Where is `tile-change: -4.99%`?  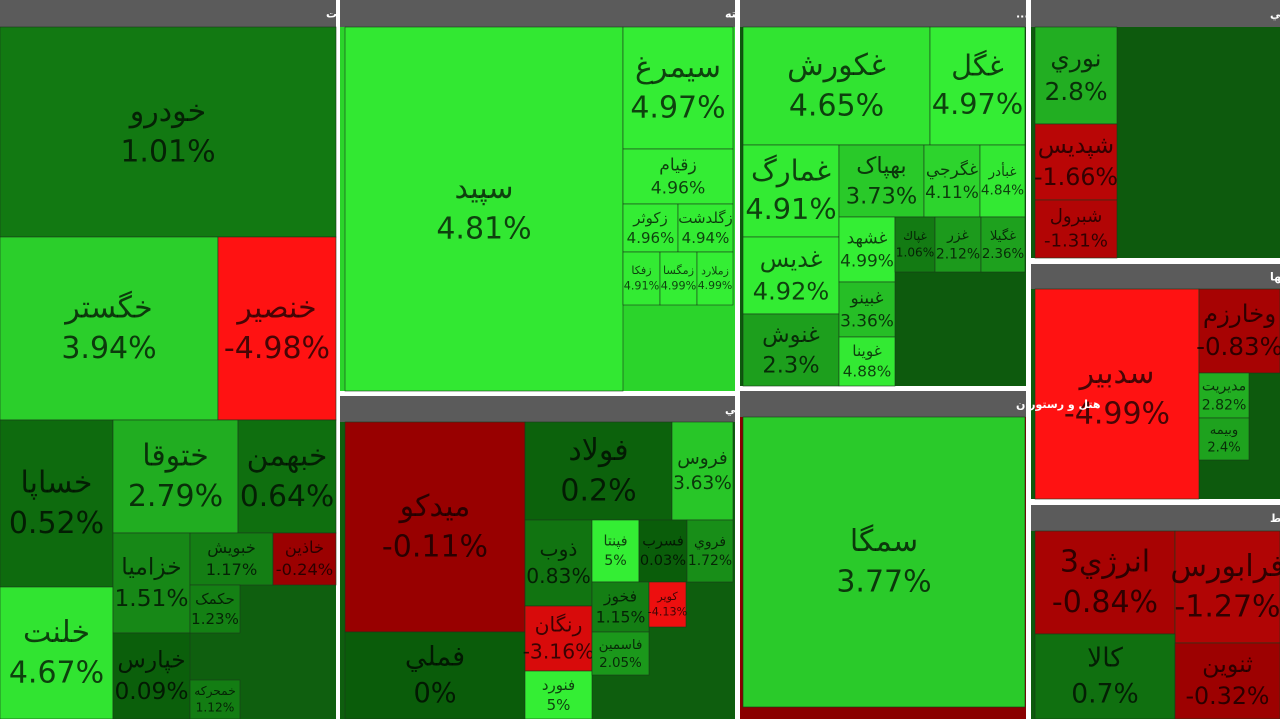 tile-change: -4.99% is located at coordinates (1117, 414).